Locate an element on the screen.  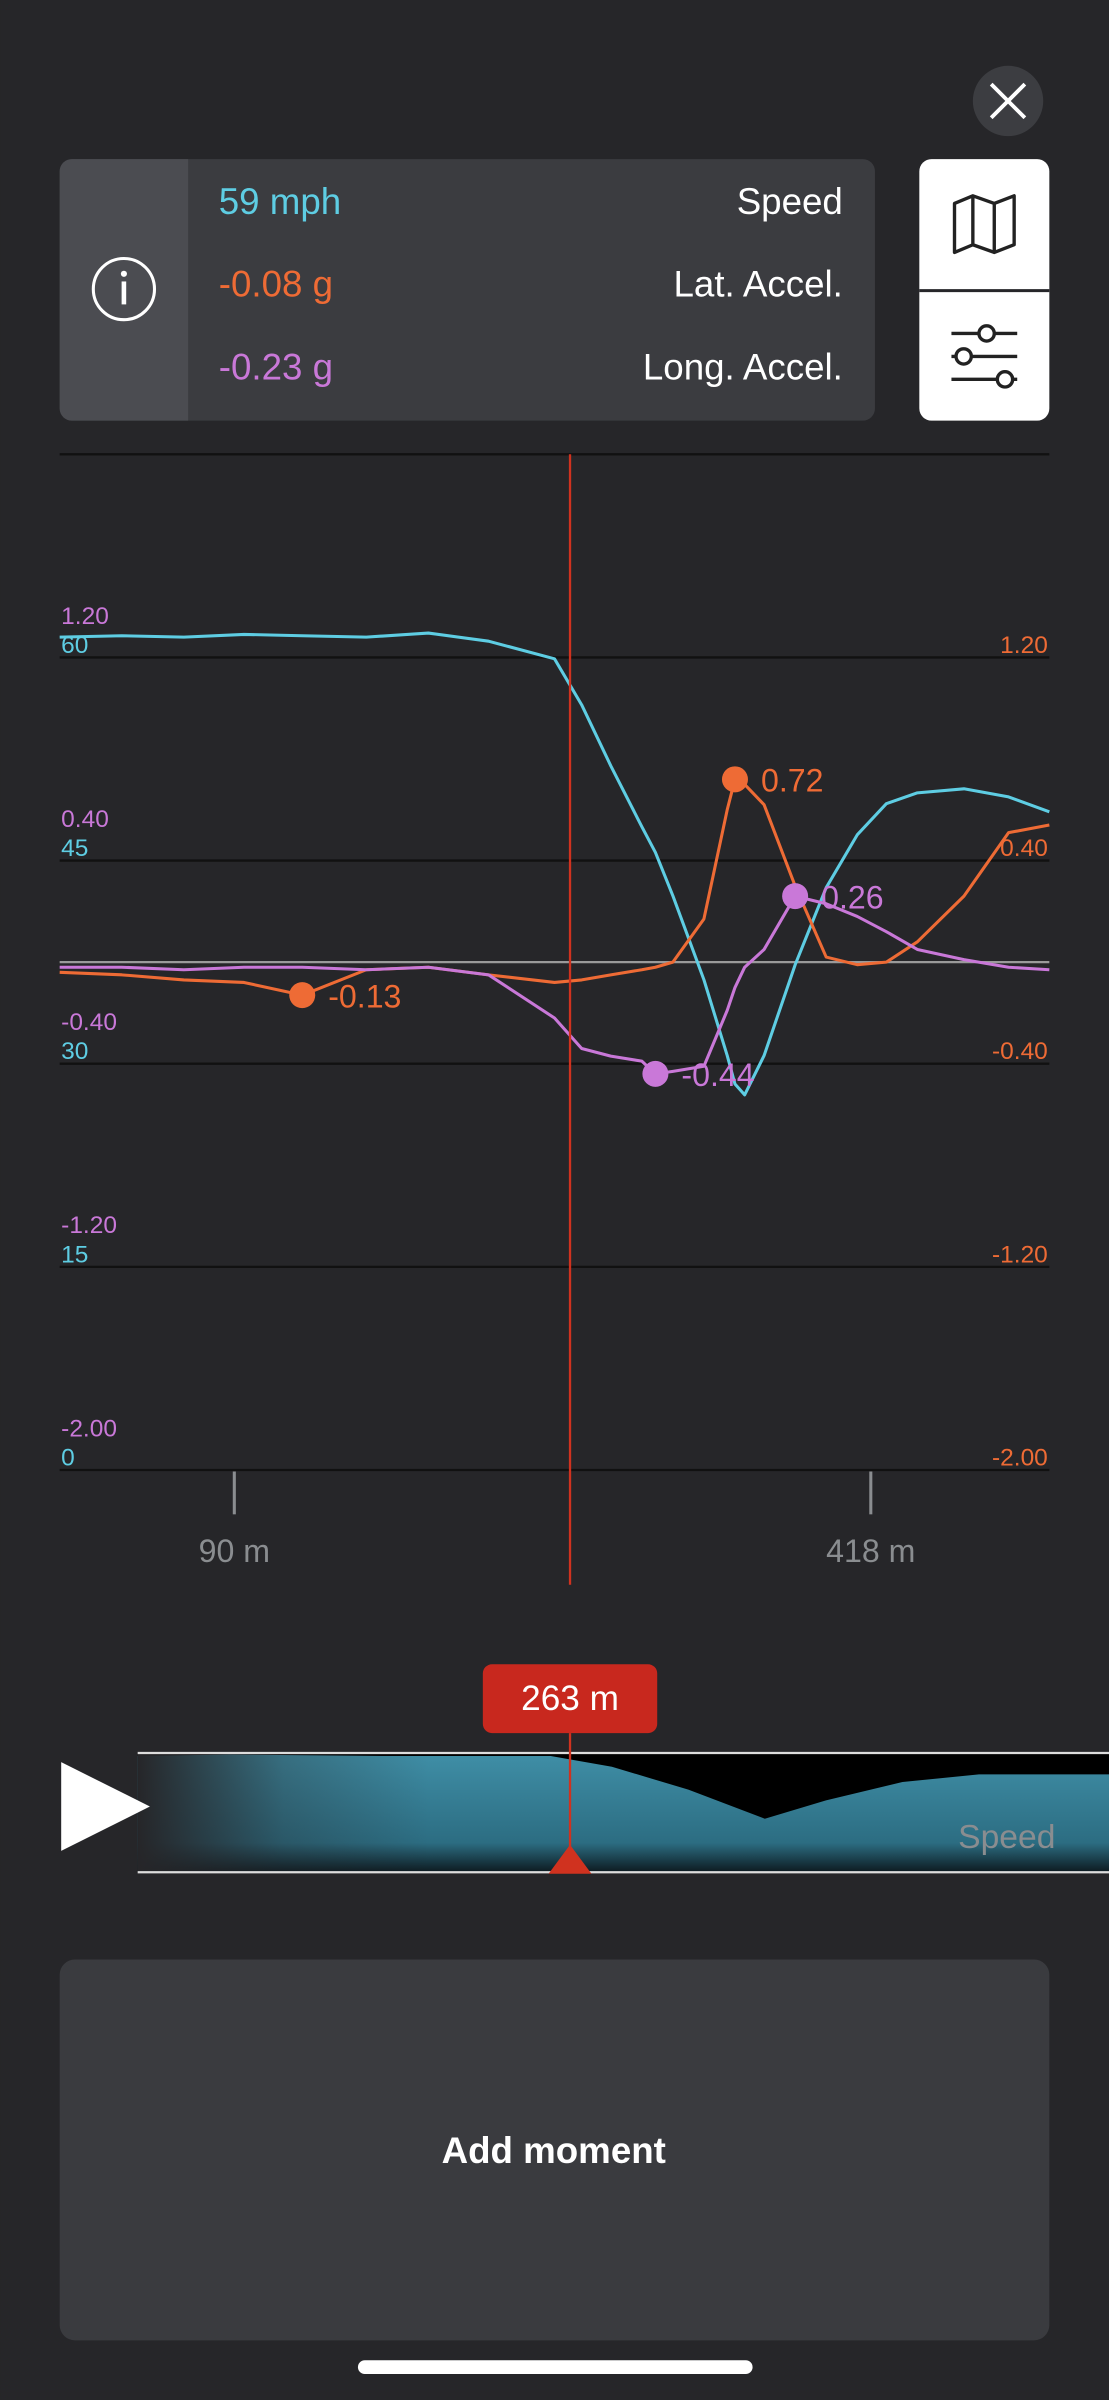
info-button is located at coordinates (124, 289).